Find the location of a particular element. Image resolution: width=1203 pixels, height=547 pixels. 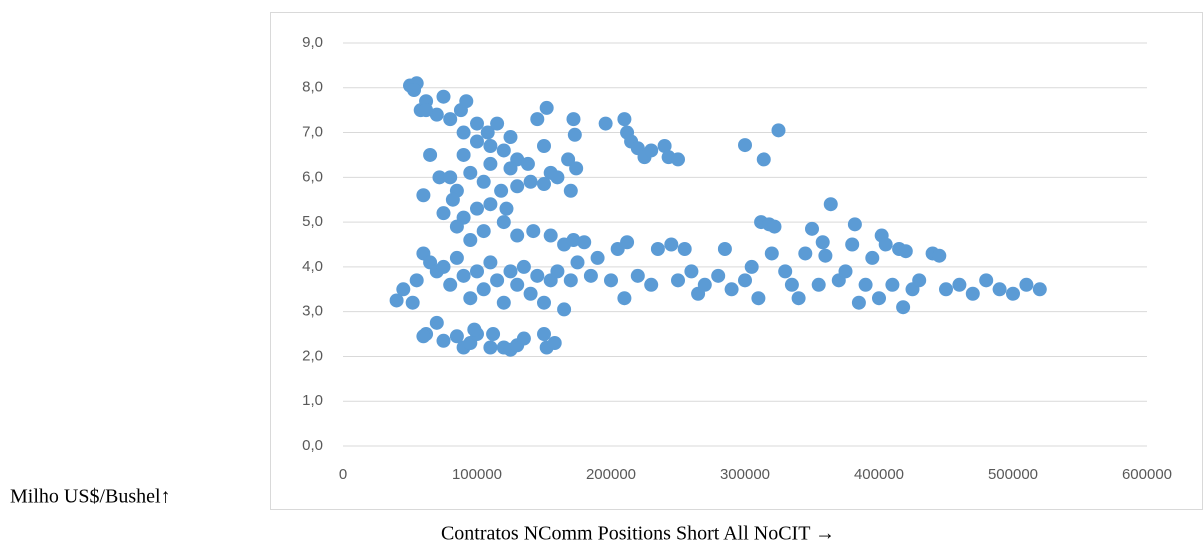

y-axis-title: Milho US$/Bushel↑ is located at coordinates (90, 497).